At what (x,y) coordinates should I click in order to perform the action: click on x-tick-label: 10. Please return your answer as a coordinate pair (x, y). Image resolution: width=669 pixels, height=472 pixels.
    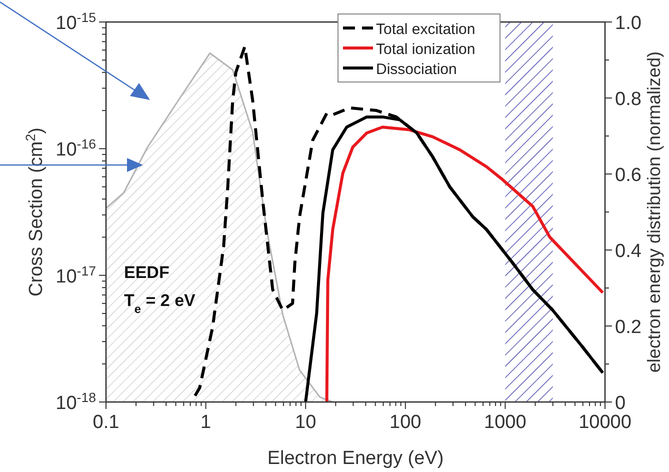
    Looking at the image, I should click on (305, 422).